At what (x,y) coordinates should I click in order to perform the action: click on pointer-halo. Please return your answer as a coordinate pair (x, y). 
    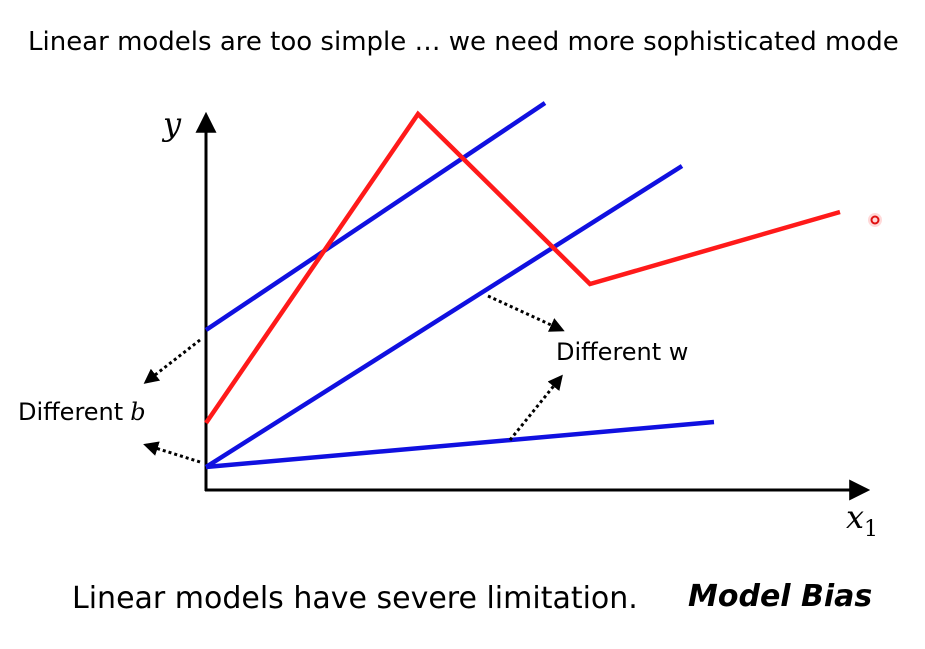
    Looking at the image, I should click on (875, 220).